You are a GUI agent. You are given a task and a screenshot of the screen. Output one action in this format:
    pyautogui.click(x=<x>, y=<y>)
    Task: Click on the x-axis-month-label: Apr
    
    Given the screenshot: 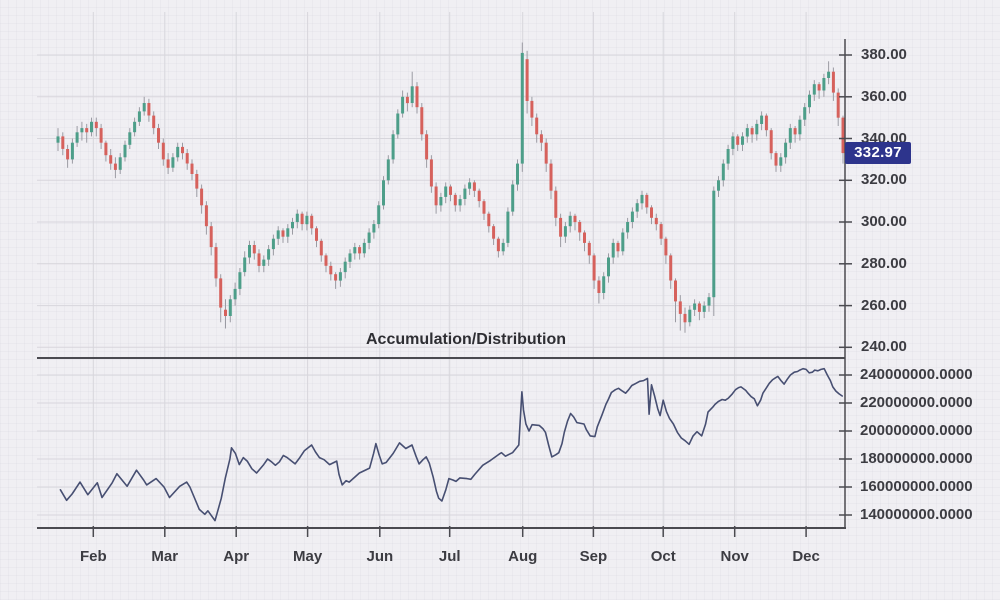 What is the action you would take?
    pyautogui.click(x=236, y=556)
    